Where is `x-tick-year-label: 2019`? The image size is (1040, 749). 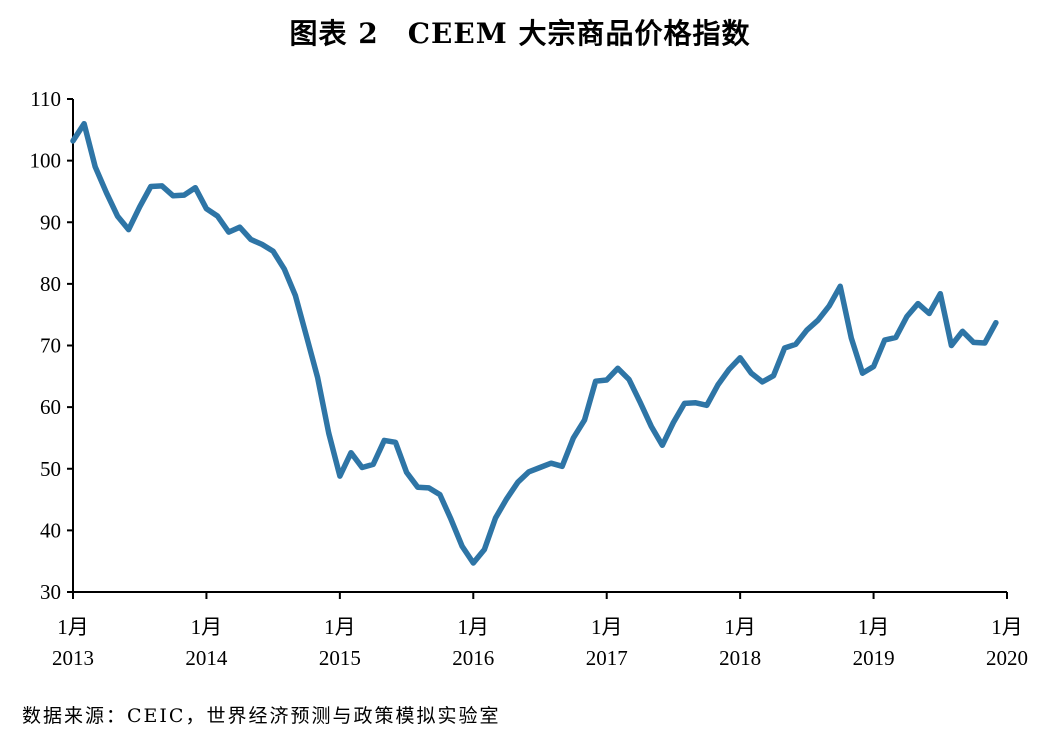
x-tick-year-label: 2019 is located at coordinates (874, 658).